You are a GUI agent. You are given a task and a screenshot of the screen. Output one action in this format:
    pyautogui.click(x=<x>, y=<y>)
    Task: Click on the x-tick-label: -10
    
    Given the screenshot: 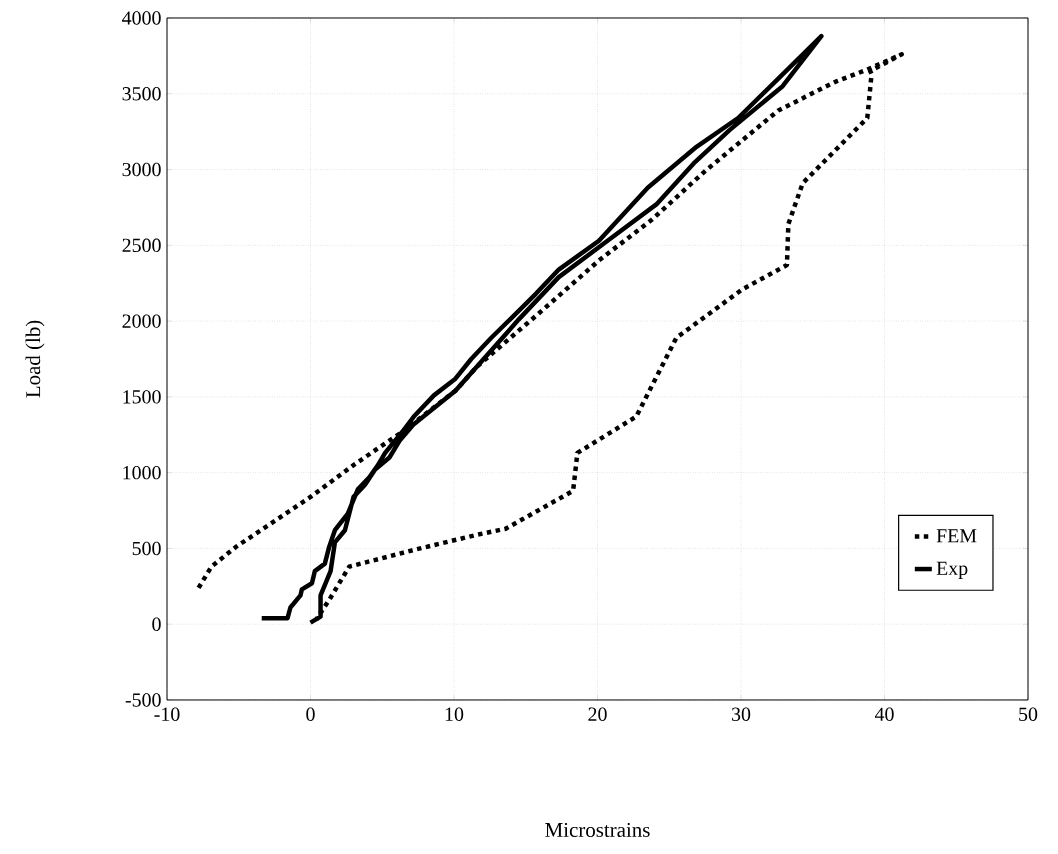 What is the action you would take?
    pyautogui.click(x=167, y=714)
    